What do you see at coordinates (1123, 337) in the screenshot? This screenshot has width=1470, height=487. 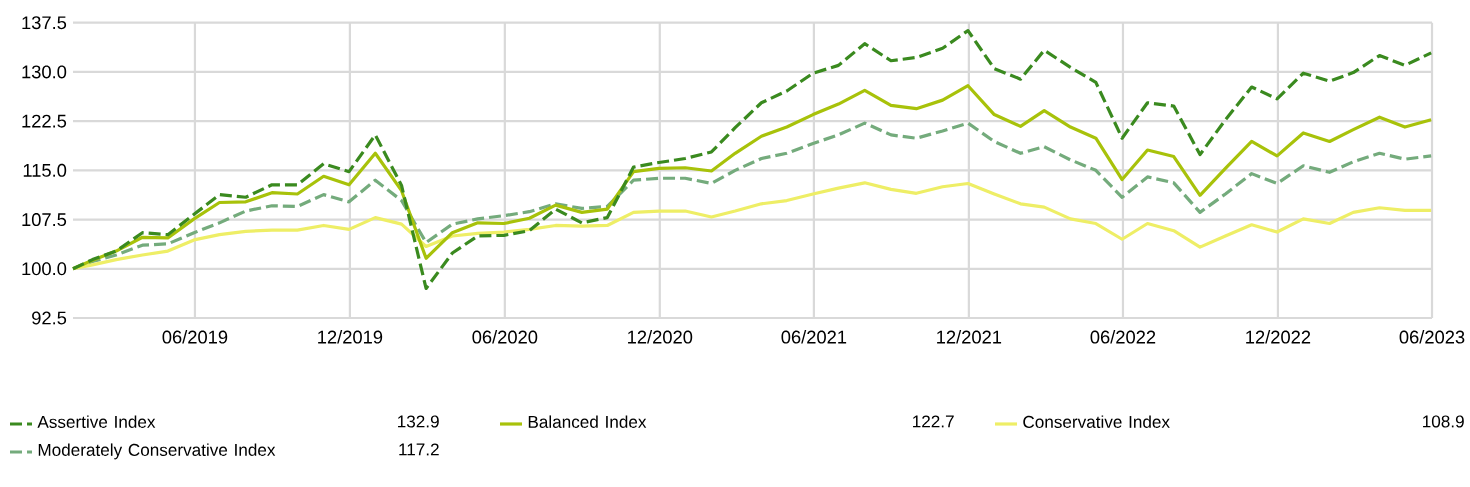 I see `x-tick-label: 06/2022` at bounding box center [1123, 337].